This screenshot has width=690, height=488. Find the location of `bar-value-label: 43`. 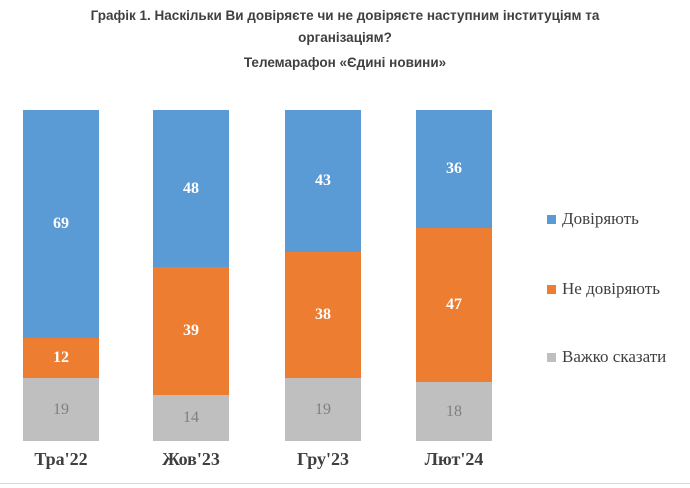

bar-value-label: 43 is located at coordinates (323, 181).